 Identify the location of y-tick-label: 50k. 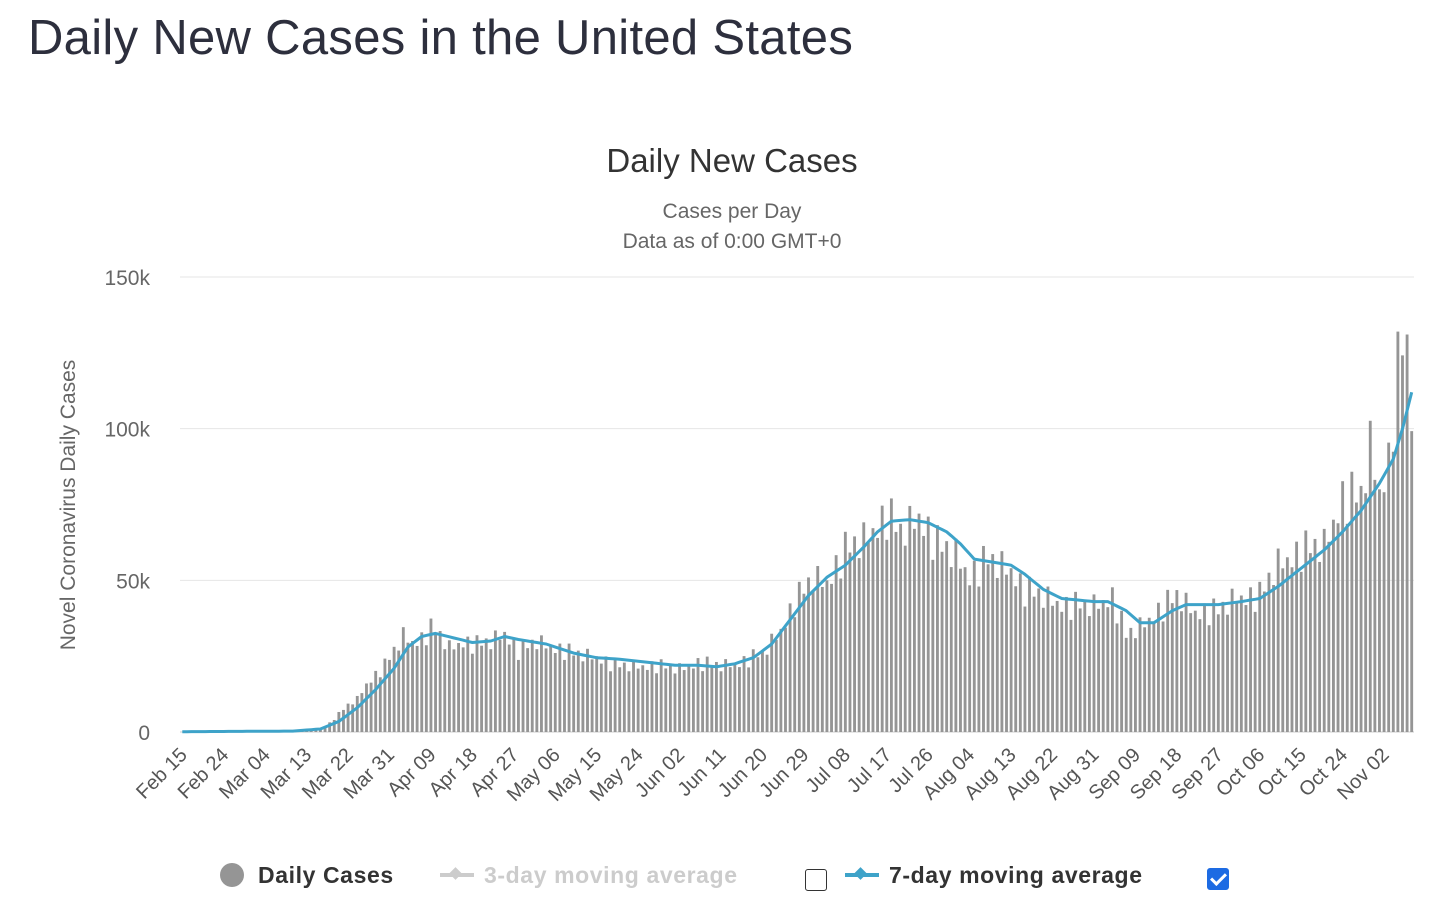
(133, 581).